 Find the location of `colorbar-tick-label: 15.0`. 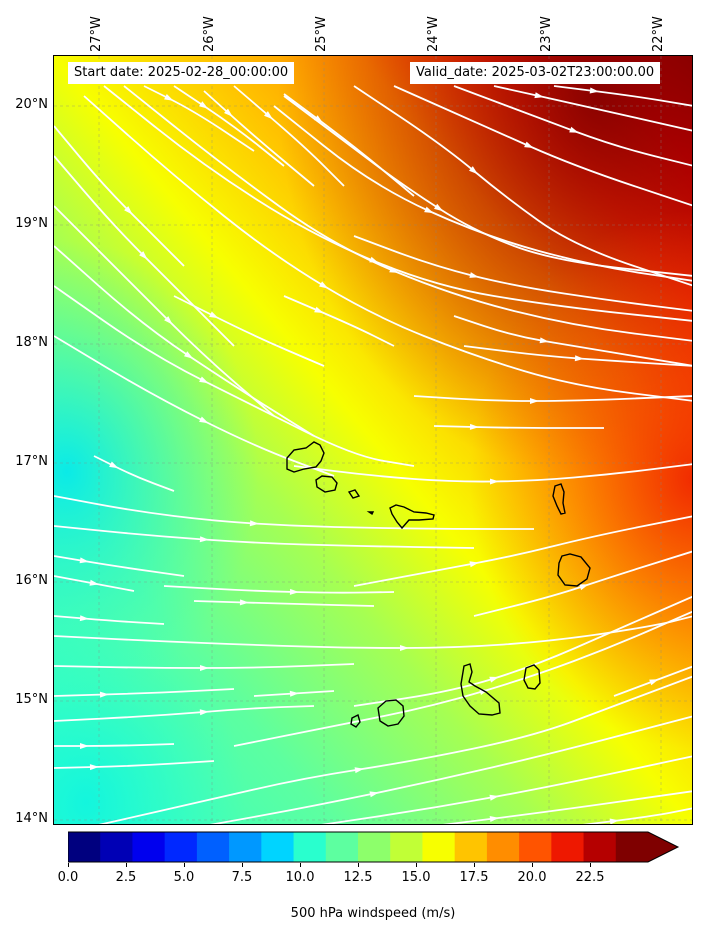

colorbar-tick-label: 15.0 is located at coordinates (416, 877).